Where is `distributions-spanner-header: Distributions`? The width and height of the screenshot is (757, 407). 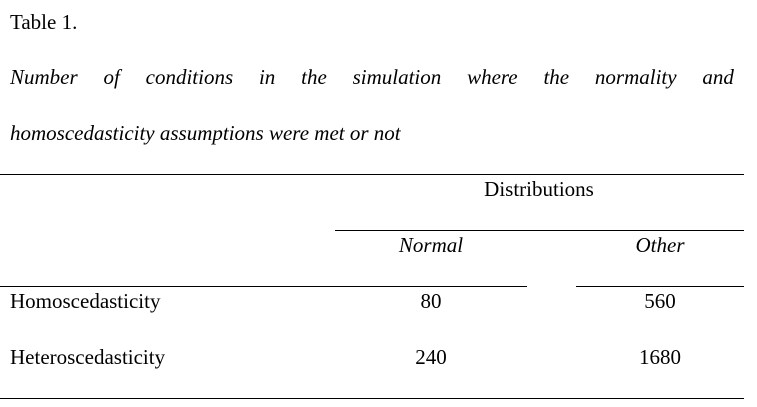 distributions-spanner-header: Distributions is located at coordinates (539, 189).